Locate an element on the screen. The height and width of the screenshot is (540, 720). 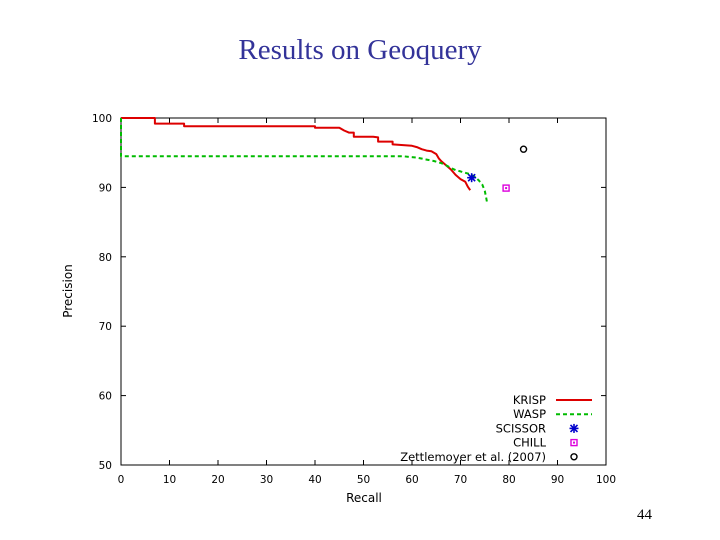
y-tick-label: 90 is located at coordinates (105, 188).